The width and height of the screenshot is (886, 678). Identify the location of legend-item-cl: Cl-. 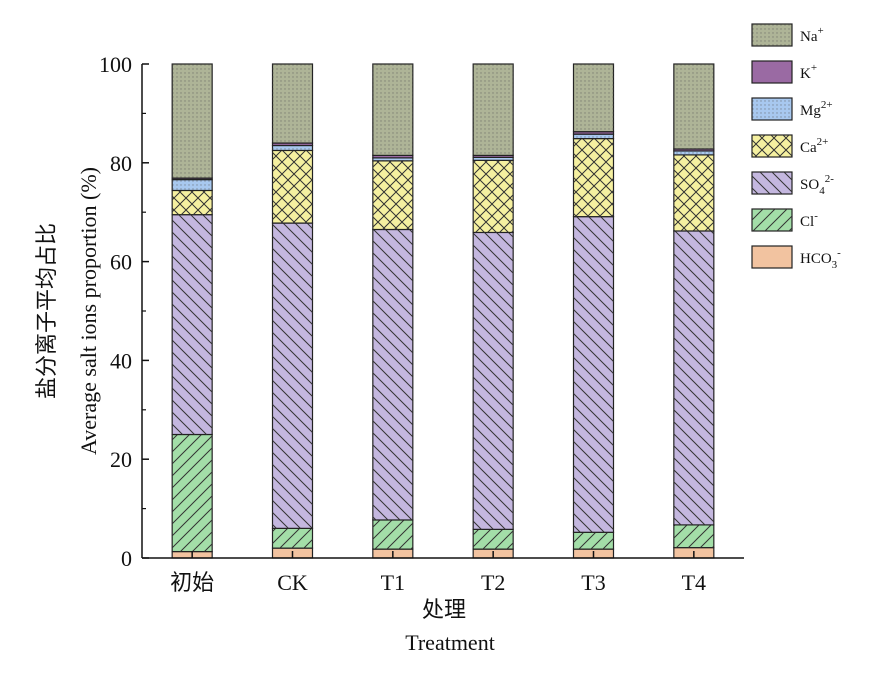
(784, 220).